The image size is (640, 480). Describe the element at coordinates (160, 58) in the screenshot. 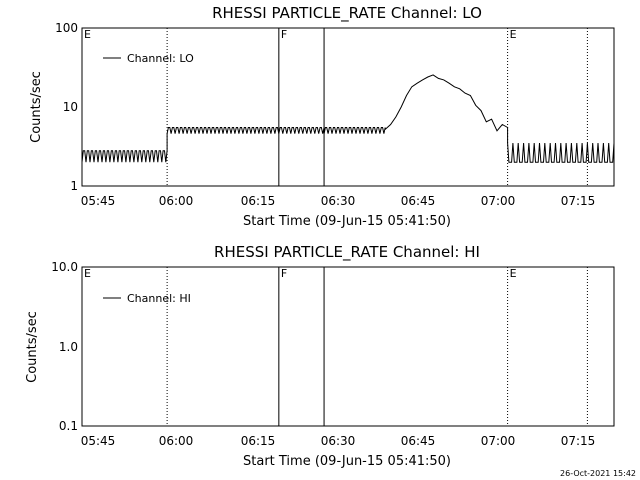

I see `panel-lo-legend-label: Channel: LO` at that location.